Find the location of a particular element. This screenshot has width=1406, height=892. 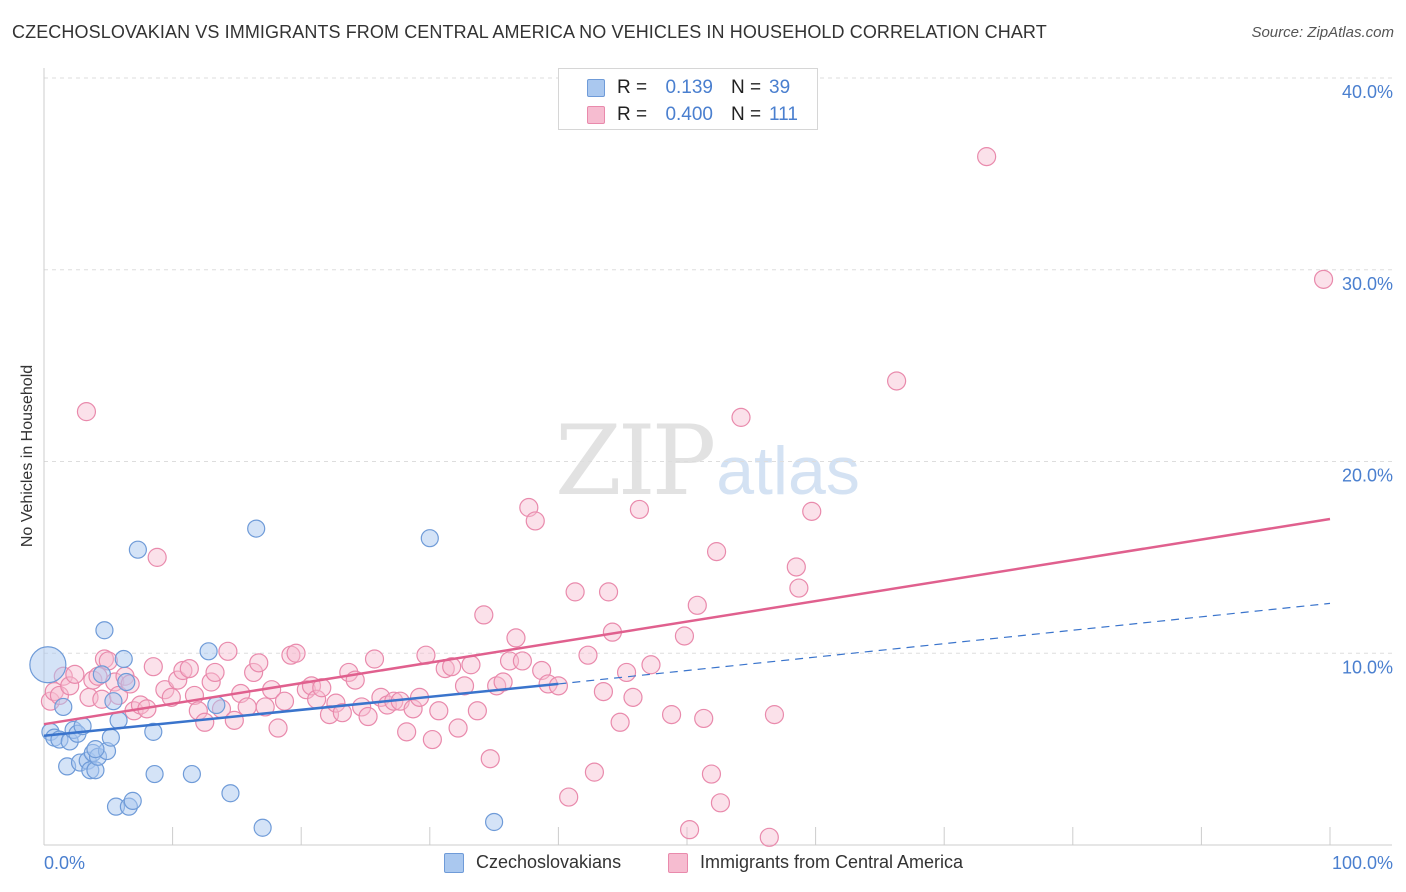

blue-trendline is located at coordinates (301, 709).